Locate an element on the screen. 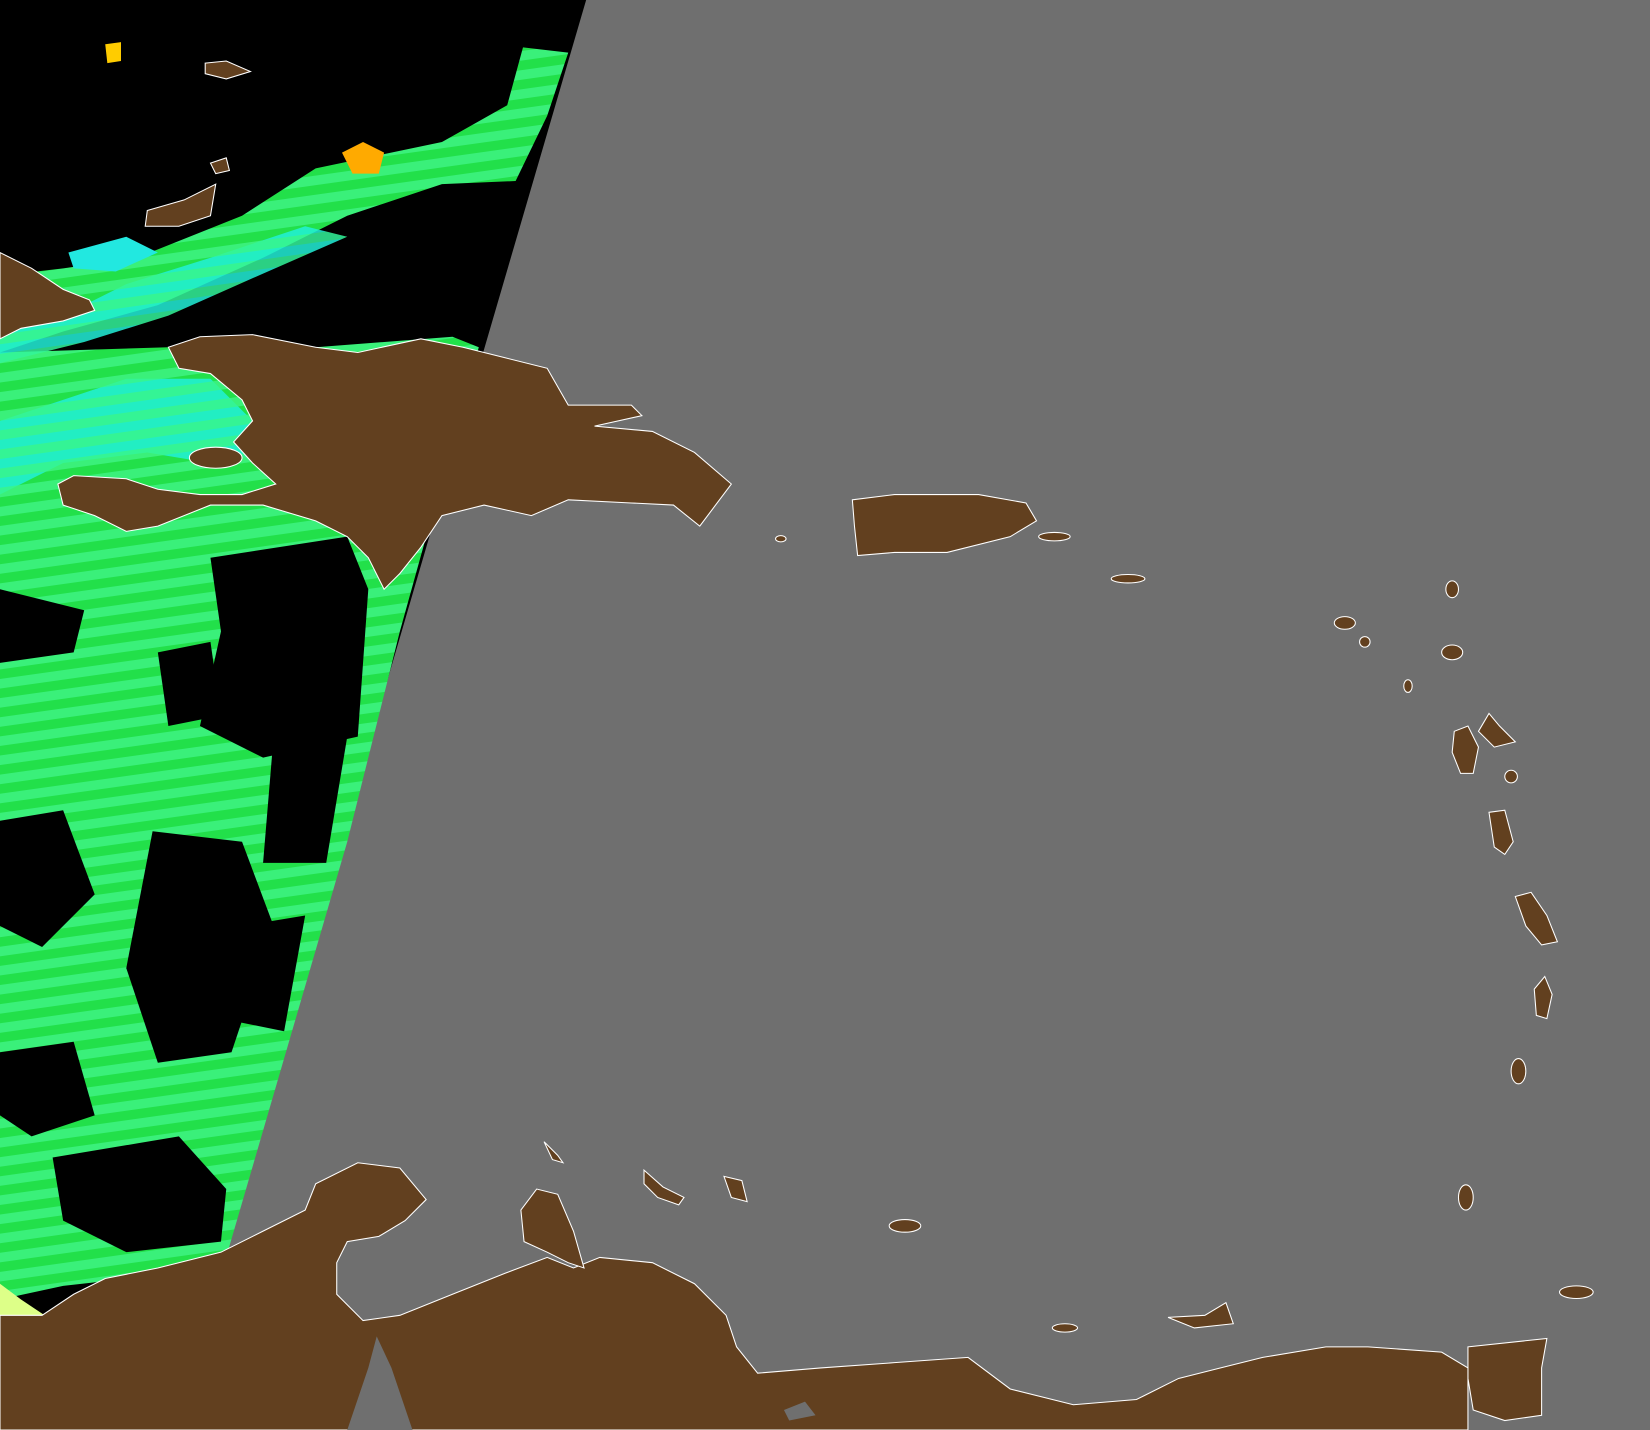  puerto-rico-land is located at coordinates (944, 525).